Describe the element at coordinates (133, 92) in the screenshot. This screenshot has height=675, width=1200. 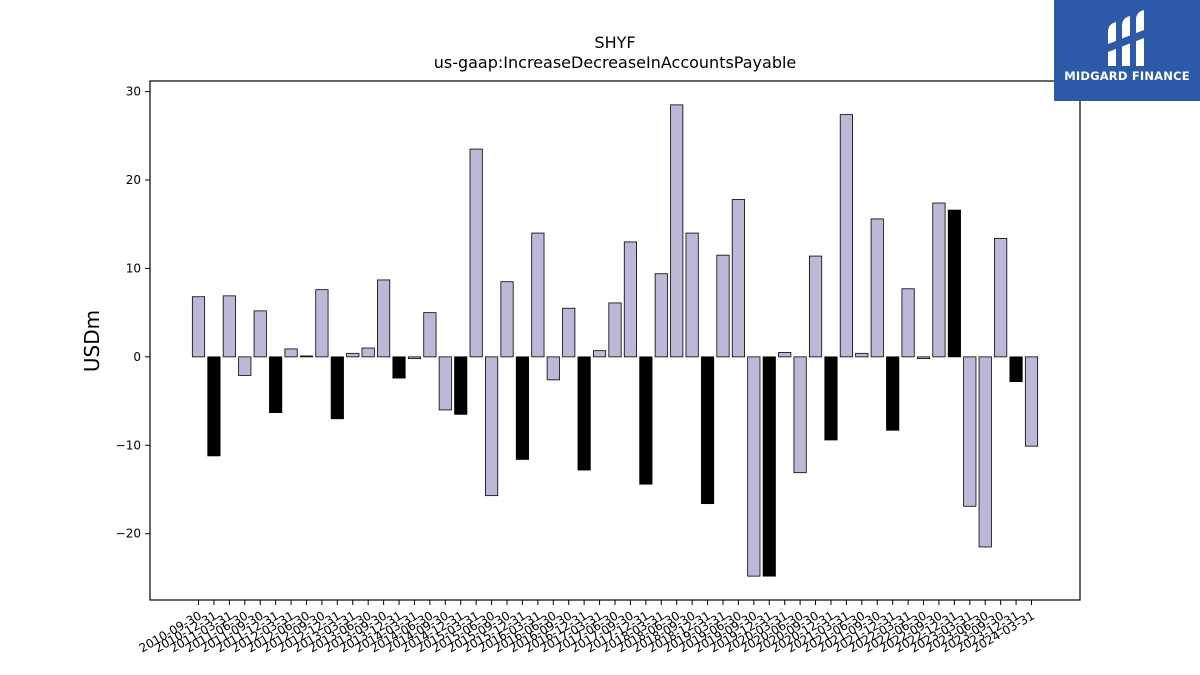
I see `y-tick-label: 30` at that location.